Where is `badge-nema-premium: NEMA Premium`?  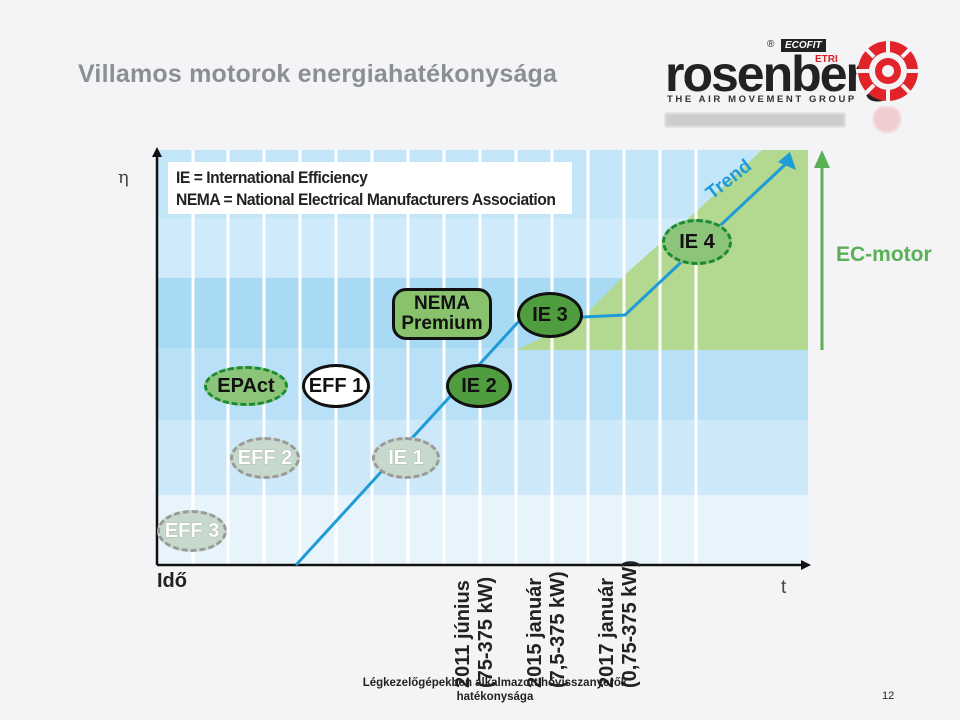 badge-nema-premium: NEMA Premium is located at coordinates (442, 314).